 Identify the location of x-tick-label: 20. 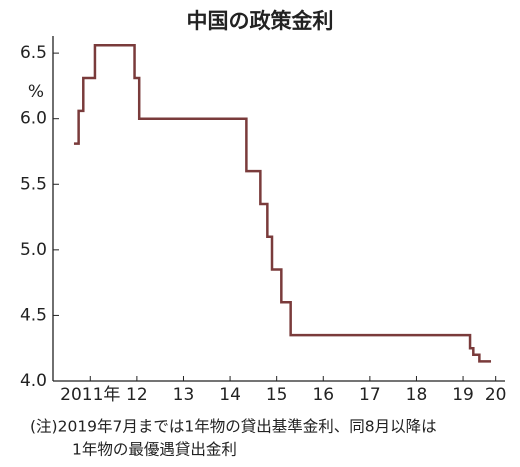
(496, 395).